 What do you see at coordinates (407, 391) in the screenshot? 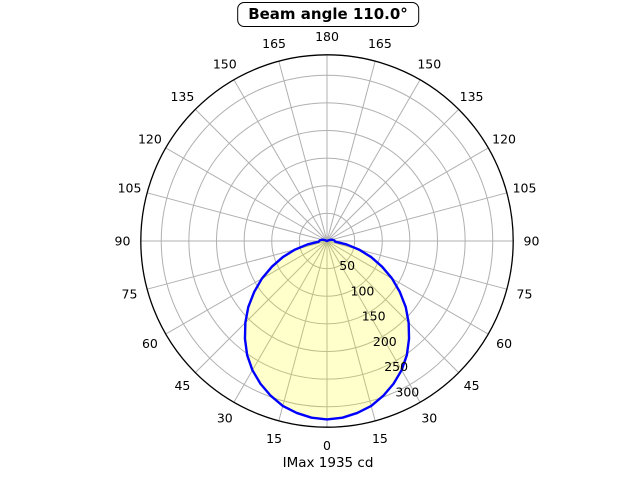
I see `r-tick-label: 300` at bounding box center [407, 391].